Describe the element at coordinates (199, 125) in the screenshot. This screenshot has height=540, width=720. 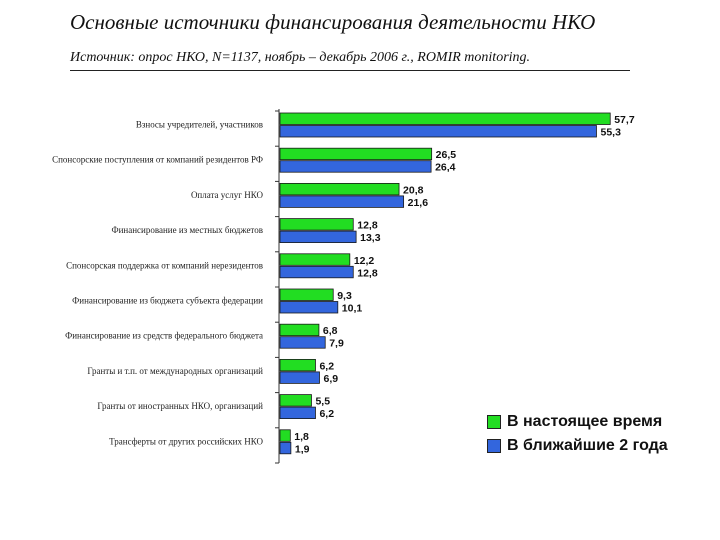
I see `category-label: Взносы учредителей, участников` at that location.